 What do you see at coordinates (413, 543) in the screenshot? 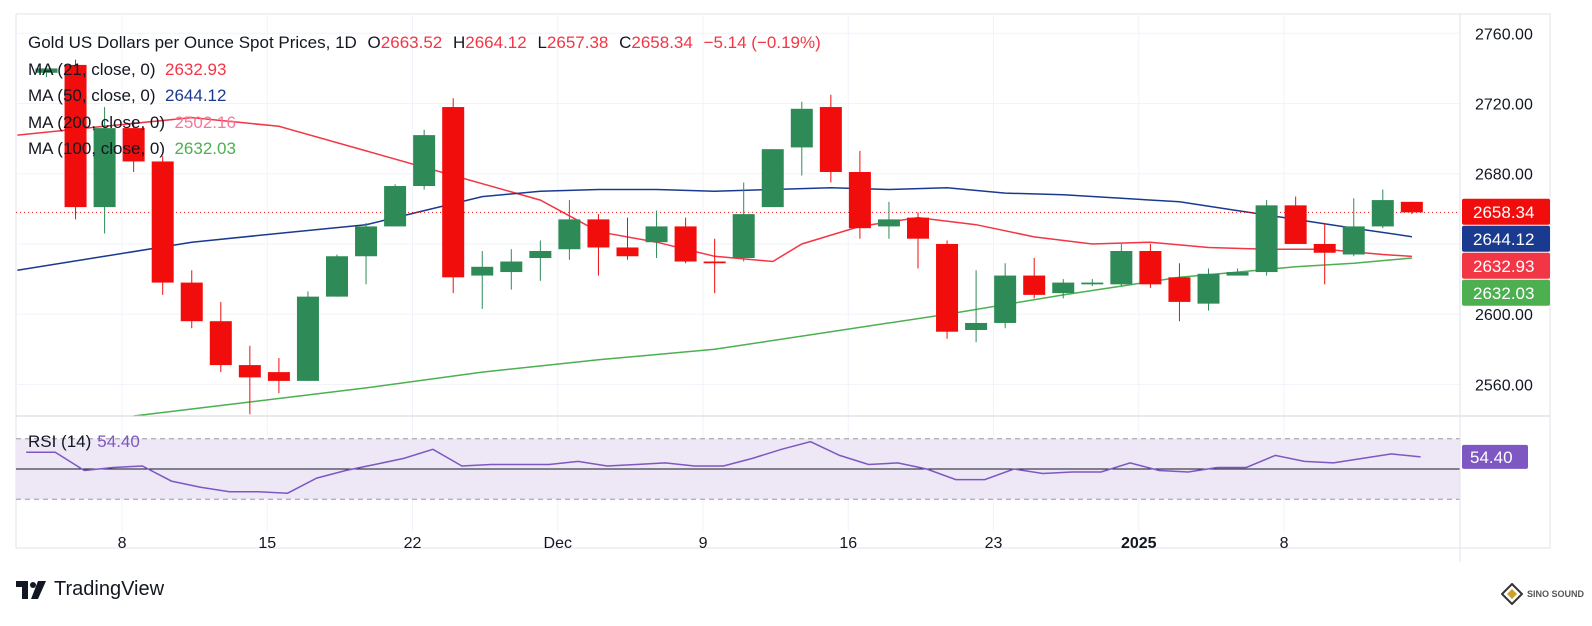
I see `date-tick-label: 22` at bounding box center [413, 543].